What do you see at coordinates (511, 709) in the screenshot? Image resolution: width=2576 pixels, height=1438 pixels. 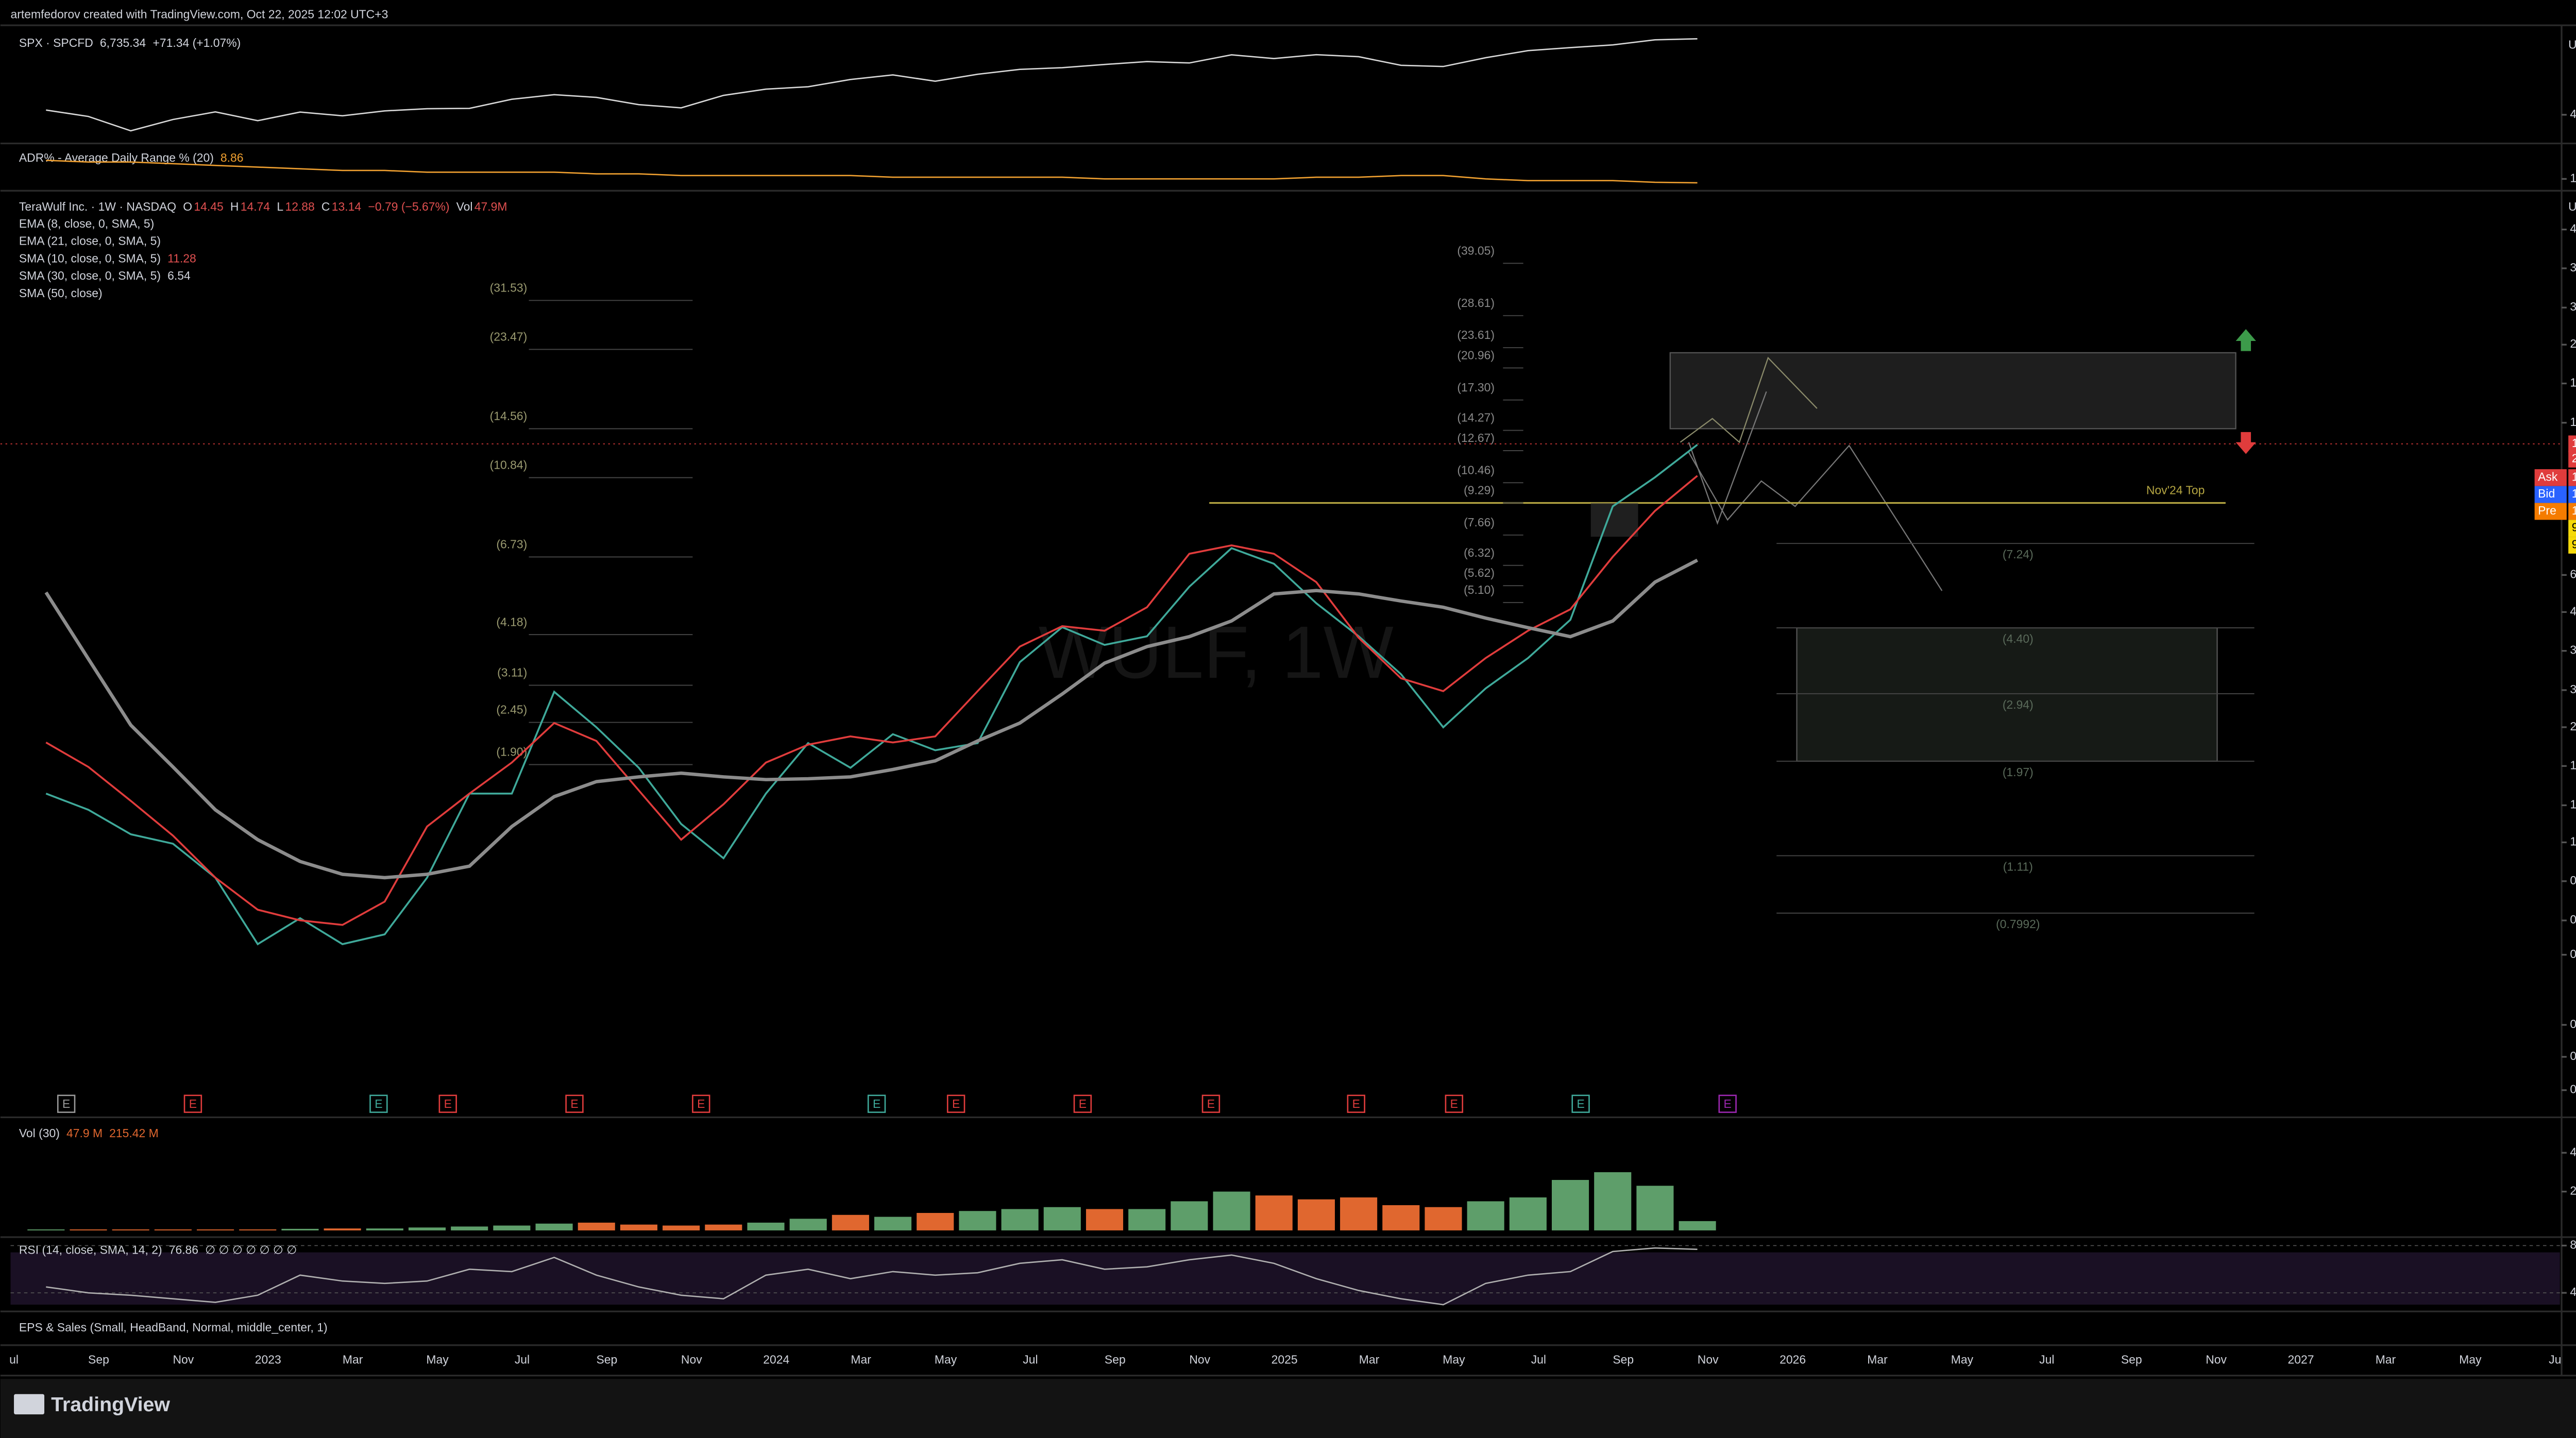 I see `fib-label: (2.45)` at bounding box center [511, 709].